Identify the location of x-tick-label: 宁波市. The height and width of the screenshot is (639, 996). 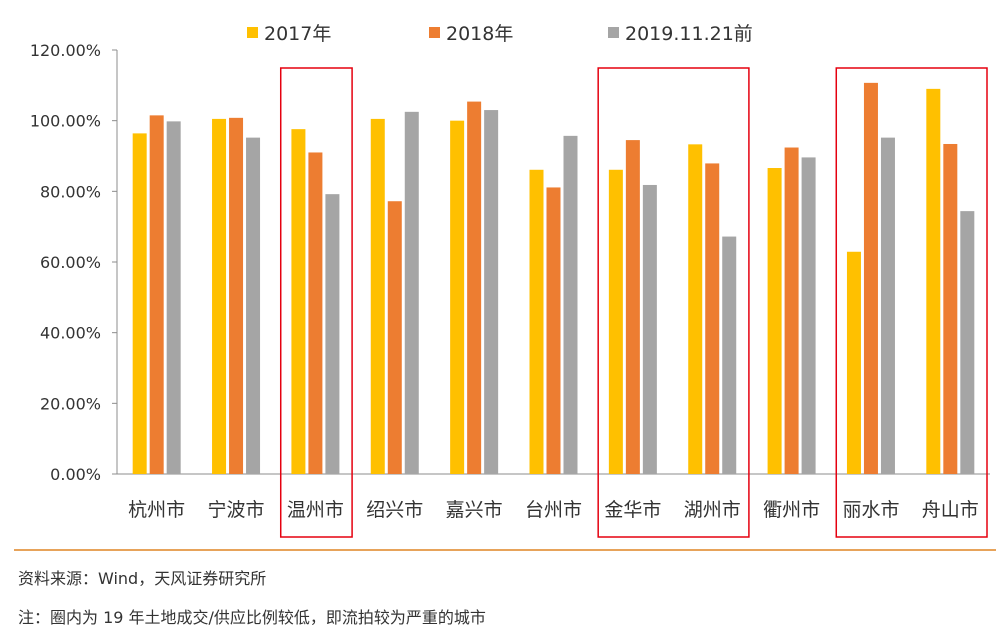
(236, 510).